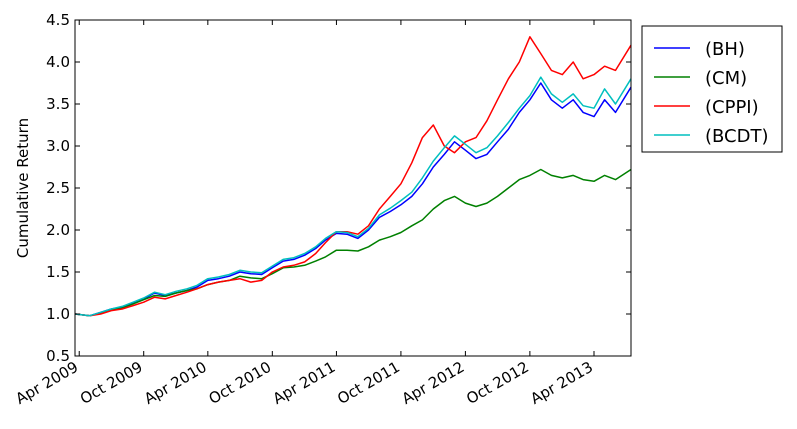  What do you see at coordinates (175, 383) in the screenshot?
I see `x-tick-label: Apr 2010` at bounding box center [175, 383].